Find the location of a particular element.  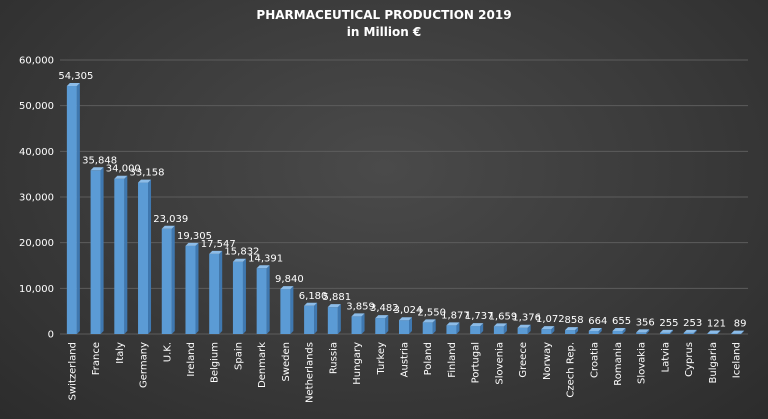

bar-romania is located at coordinates (619, 331).